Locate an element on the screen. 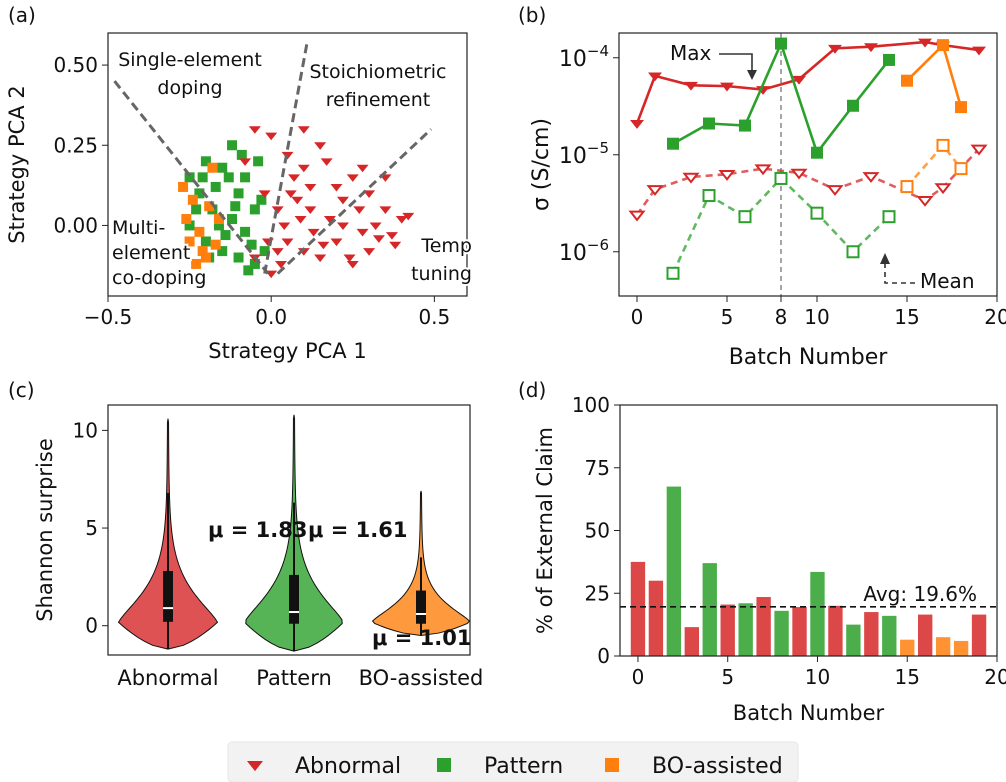  x-tick-label: −0.5 is located at coordinates (108, 317).